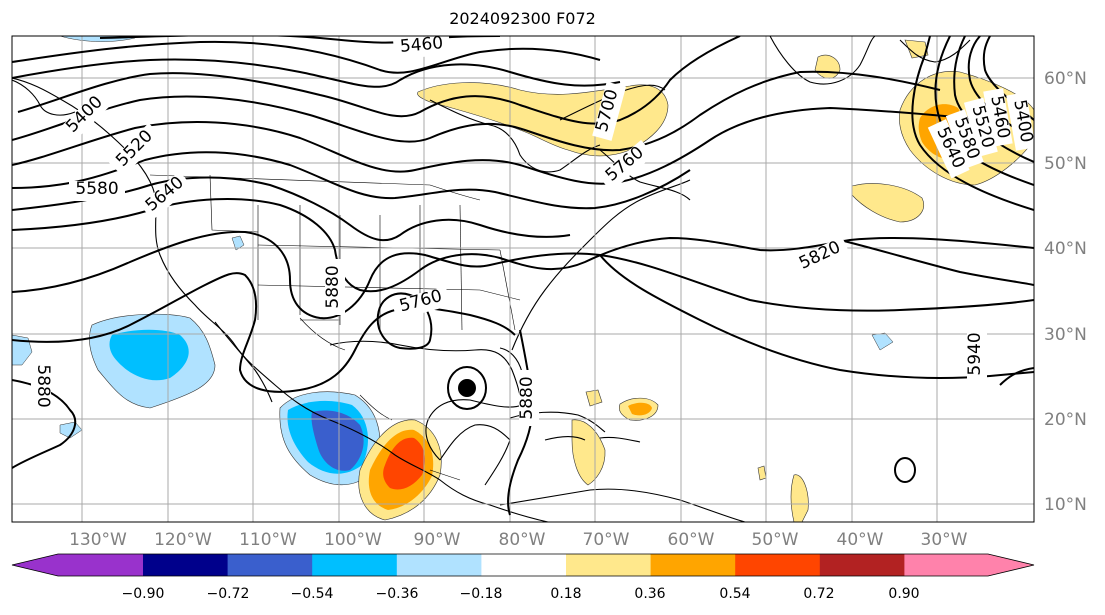 Image resolution: width=1105 pixels, height=615 pixels. I want to click on yucatan, so click(475, 455).